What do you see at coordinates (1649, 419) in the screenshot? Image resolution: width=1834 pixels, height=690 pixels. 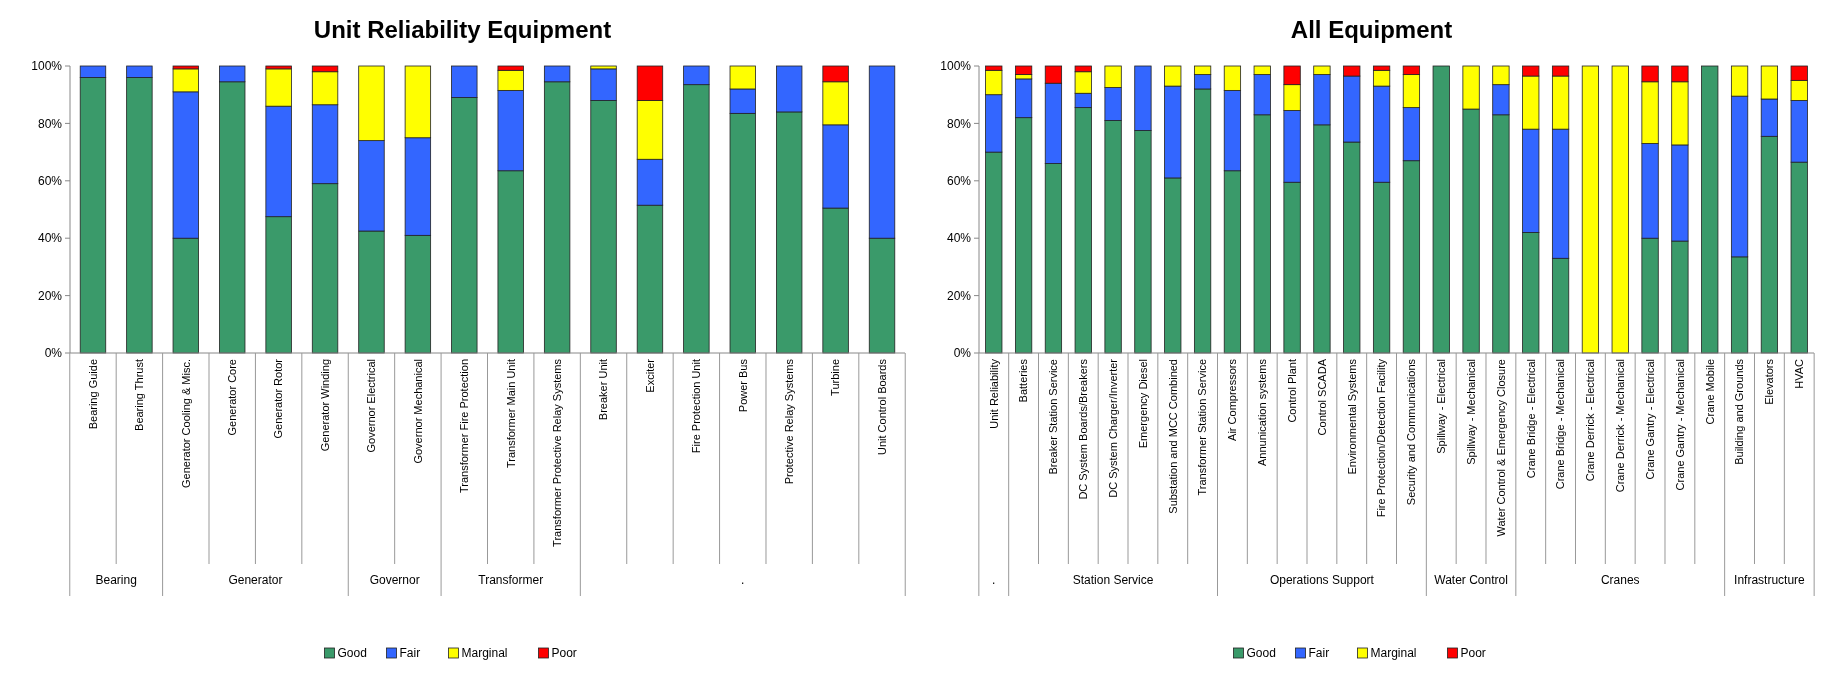 I see `x-tick-label: Crane Gantry - Electrical` at bounding box center [1649, 419].